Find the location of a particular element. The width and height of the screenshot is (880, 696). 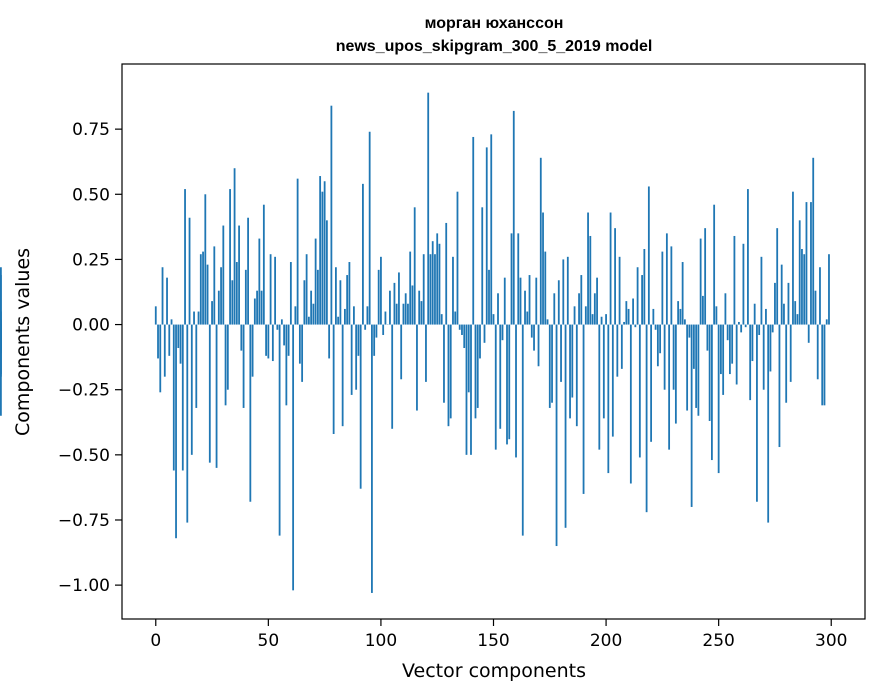

chart-title: морган юханссон is located at coordinates (494, 23).